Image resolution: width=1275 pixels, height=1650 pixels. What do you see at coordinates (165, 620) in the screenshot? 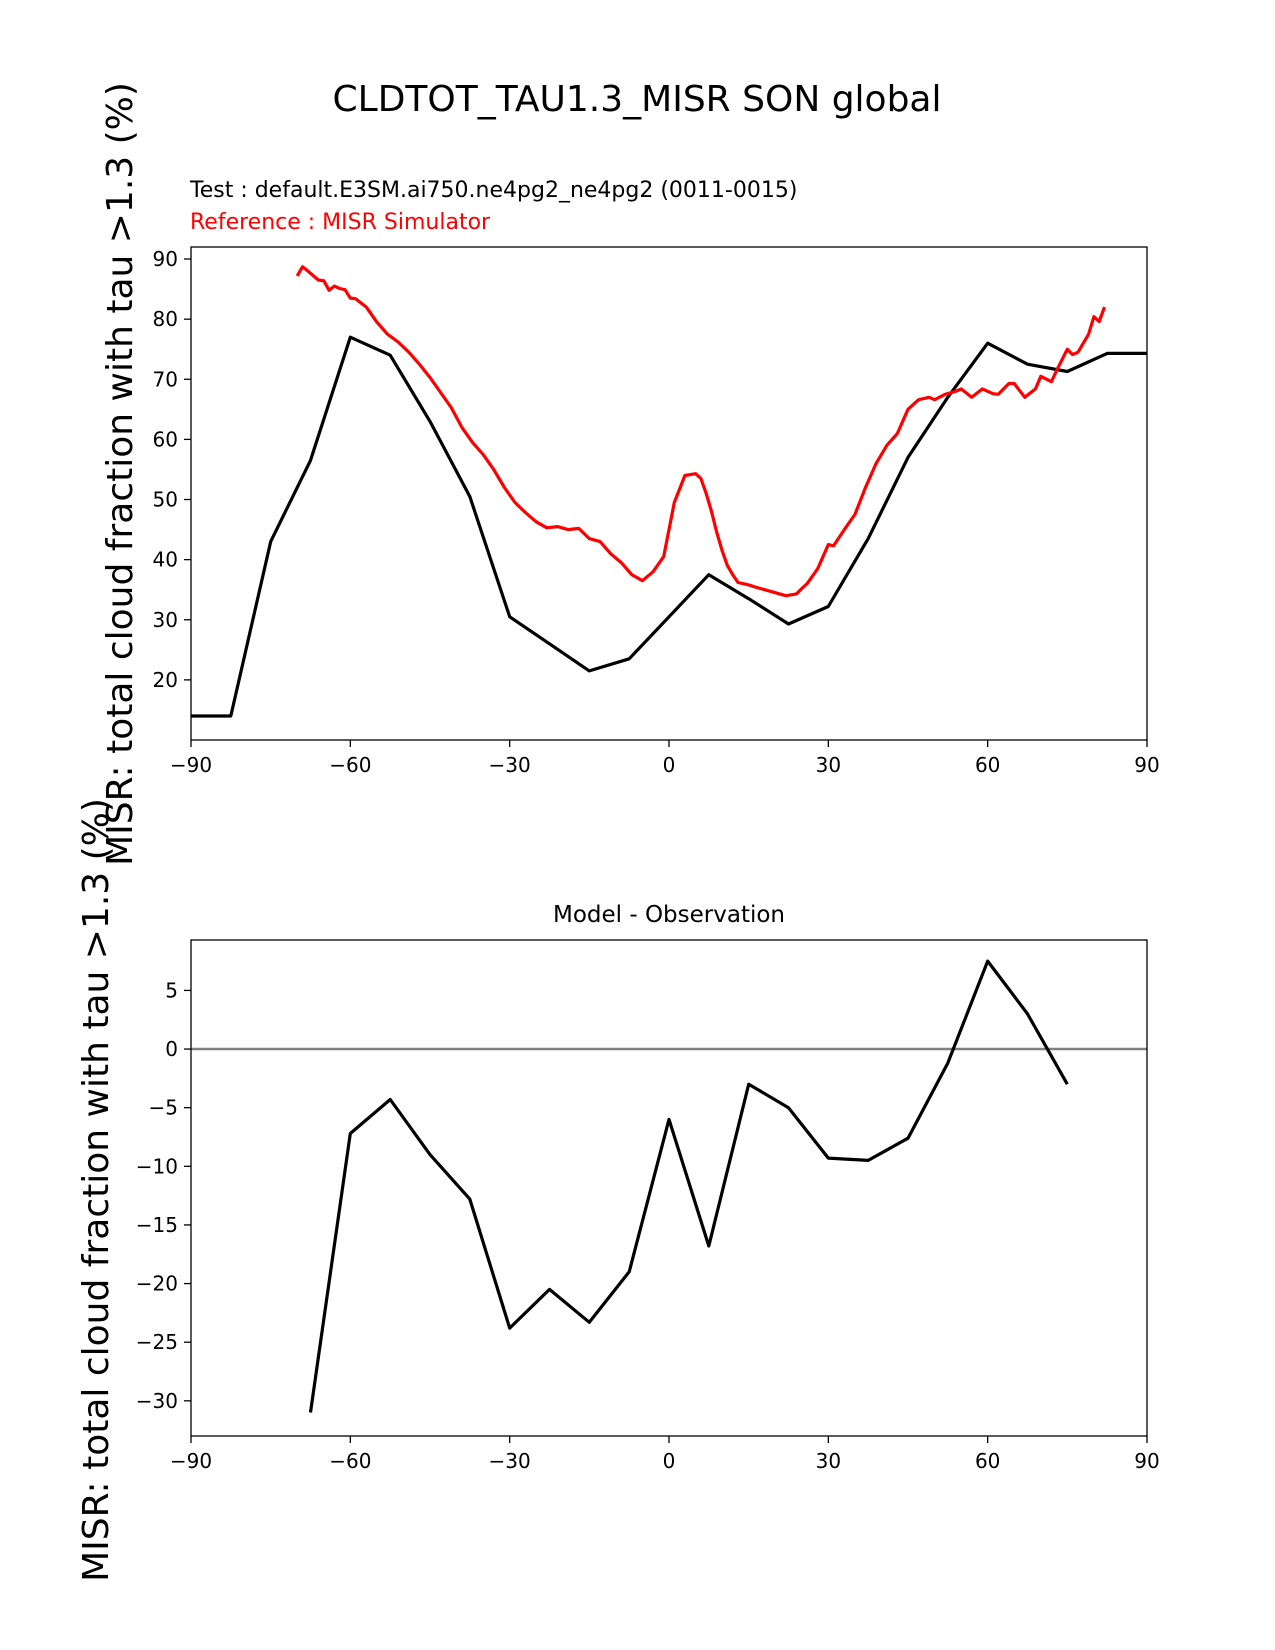
I see `top-y-tick-label: 30` at bounding box center [165, 620].